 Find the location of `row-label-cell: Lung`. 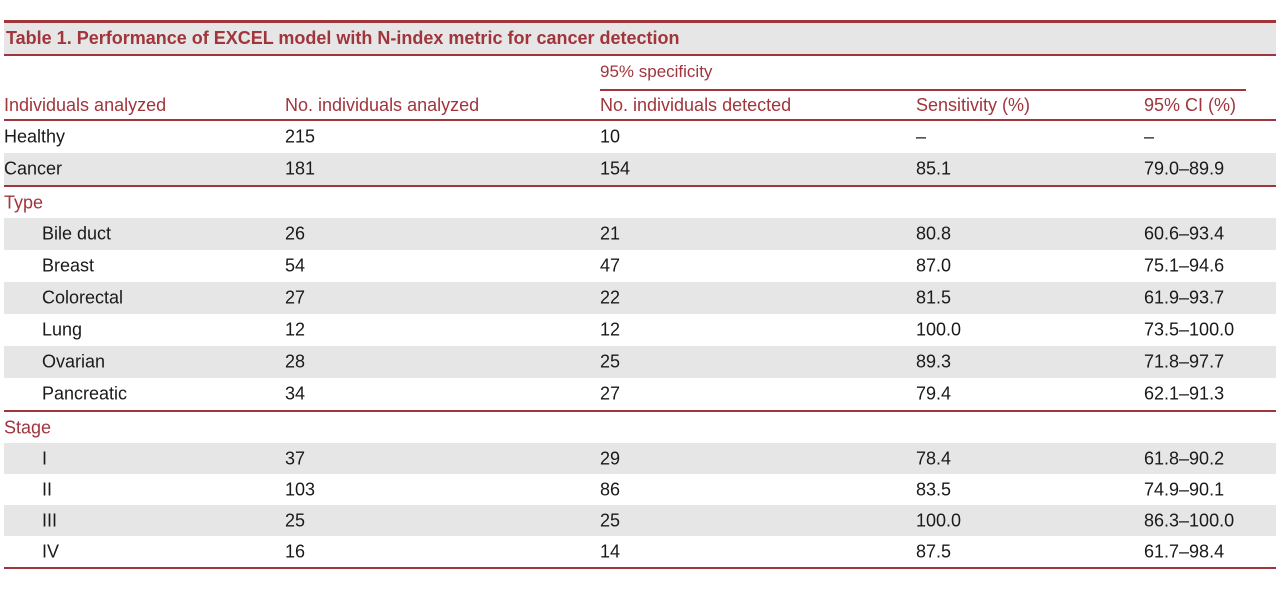

row-label-cell: Lung is located at coordinates (62, 329).